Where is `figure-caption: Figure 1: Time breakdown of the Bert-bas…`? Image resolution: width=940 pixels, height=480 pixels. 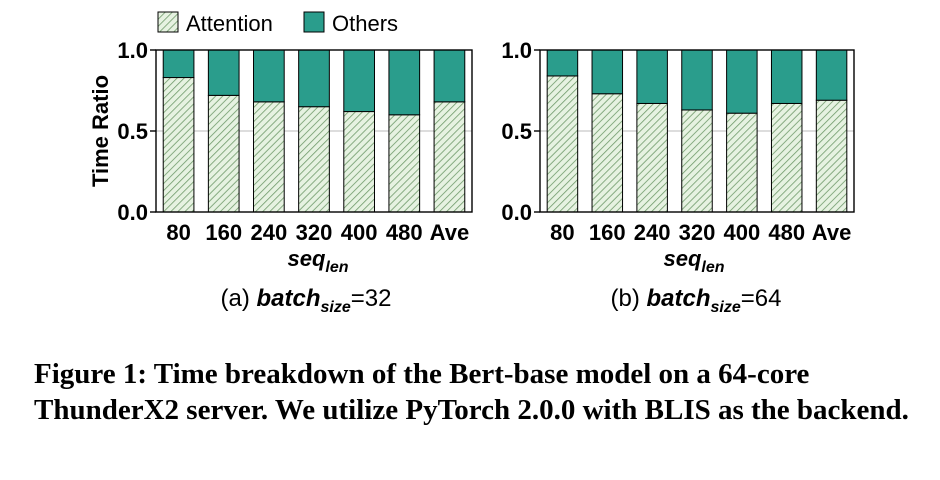
figure-caption: Figure 1: Time breakdown of the Bert-bas… is located at coordinates (471, 392).